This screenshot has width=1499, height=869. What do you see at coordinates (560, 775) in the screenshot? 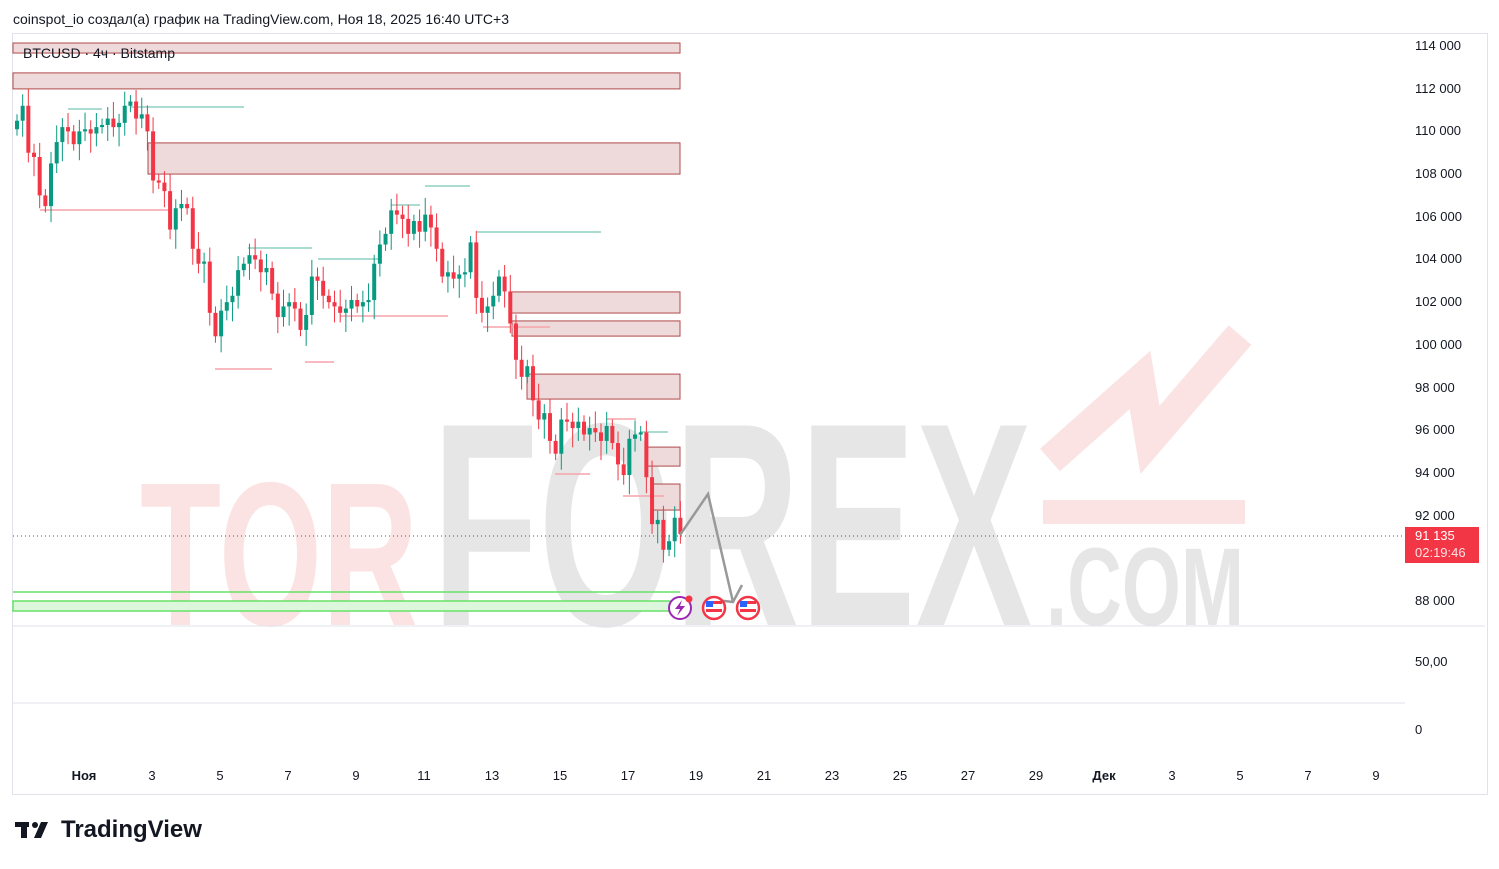
I see `time-tick: 15` at bounding box center [560, 775].